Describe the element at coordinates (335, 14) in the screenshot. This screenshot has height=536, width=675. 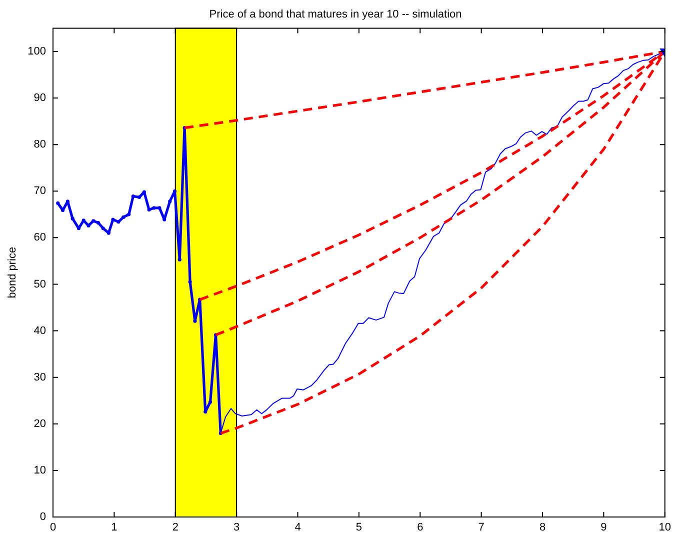
I see `chart-title: Price of a bond that matures in year 10 -- simulation` at that location.